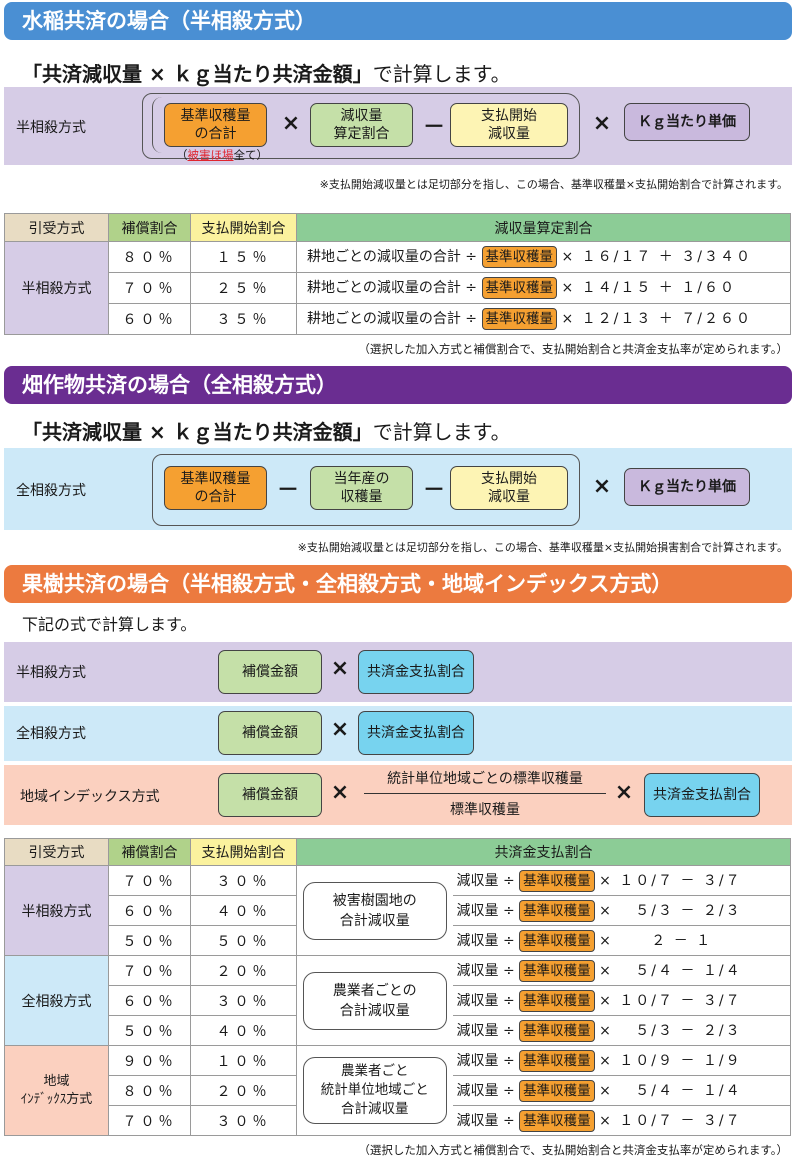 The width and height of the screenshot is (800, 1166). I want to click on rice-table-footnote: （選択した加入方式と補償割合で、支払開始割合と共済金支払率が定められます。）, so click(573, 349).